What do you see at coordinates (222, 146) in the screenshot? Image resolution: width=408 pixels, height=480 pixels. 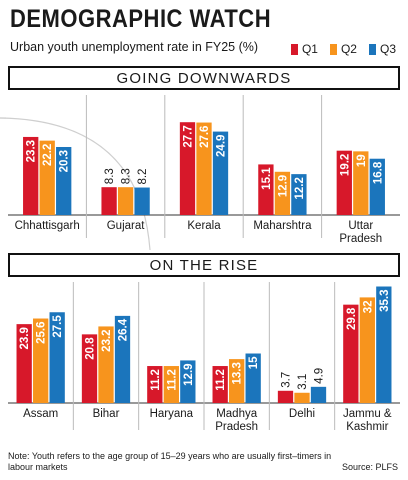 I see `data-label: 24.9` at bounding box center [222, 146].